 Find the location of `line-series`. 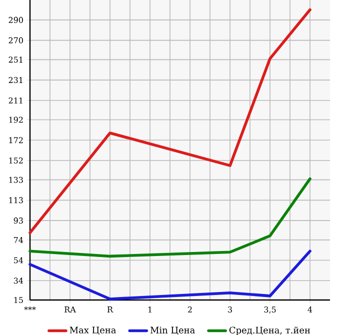

line-series is located at coordinates (170, 275).